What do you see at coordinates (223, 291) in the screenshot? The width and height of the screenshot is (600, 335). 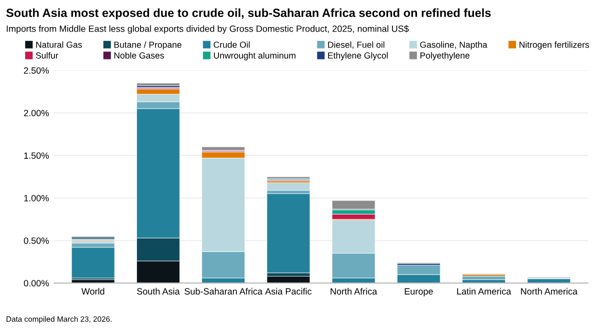 I see `x-tick-label: Sub-Saharan Africa` at bounding box center [223, 291].